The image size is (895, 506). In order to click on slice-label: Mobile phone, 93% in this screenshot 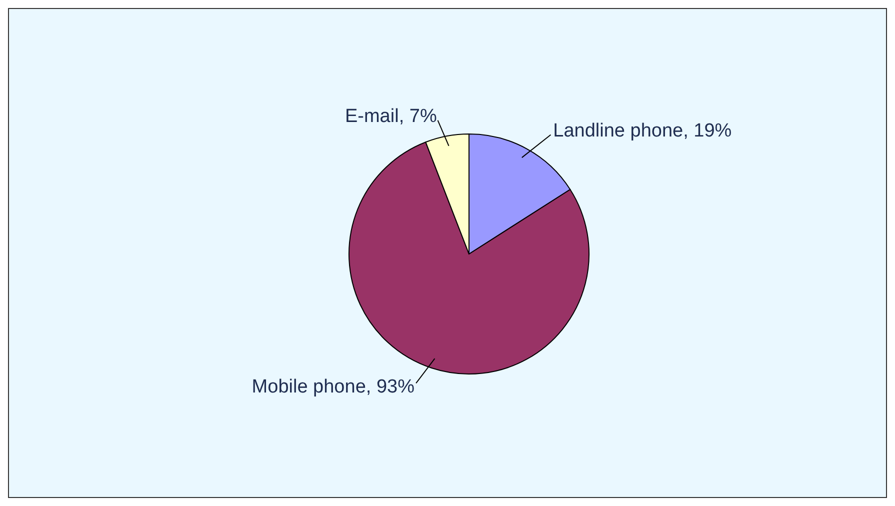, I will do `click(333, 387)`.